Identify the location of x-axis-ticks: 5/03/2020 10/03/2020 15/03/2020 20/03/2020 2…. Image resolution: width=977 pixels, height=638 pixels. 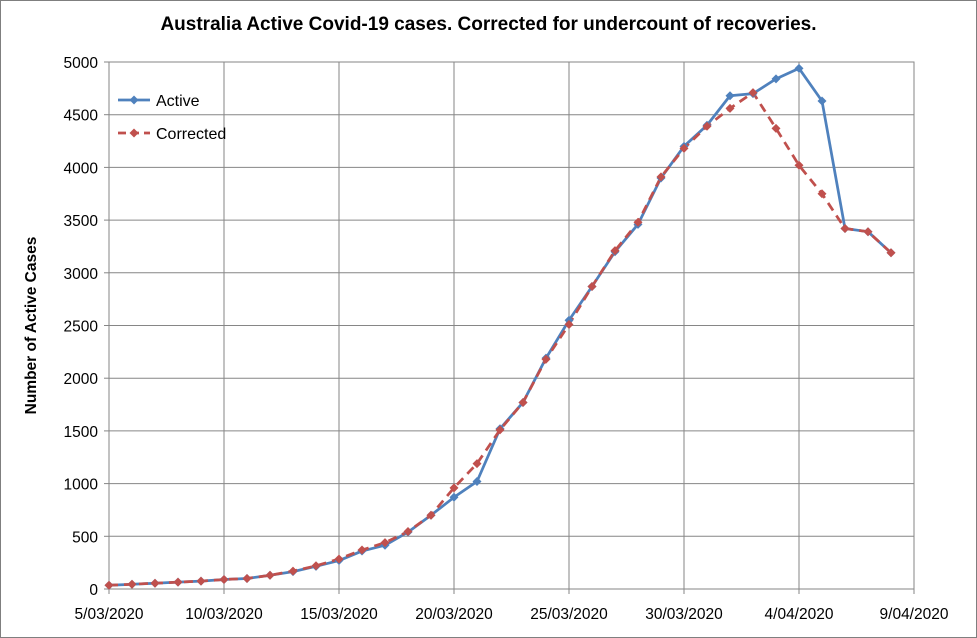
(512, 606).